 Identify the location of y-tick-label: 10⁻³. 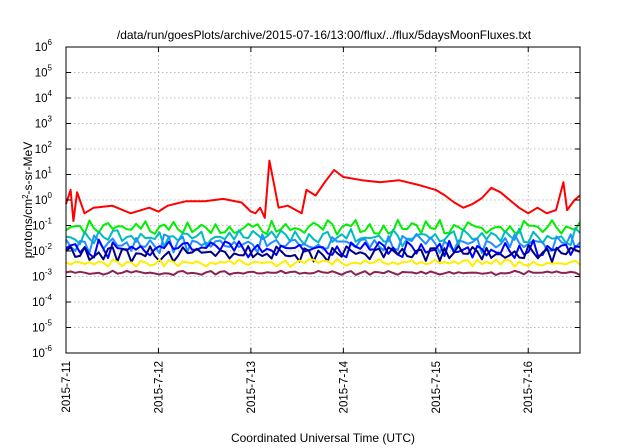
(42, 276).